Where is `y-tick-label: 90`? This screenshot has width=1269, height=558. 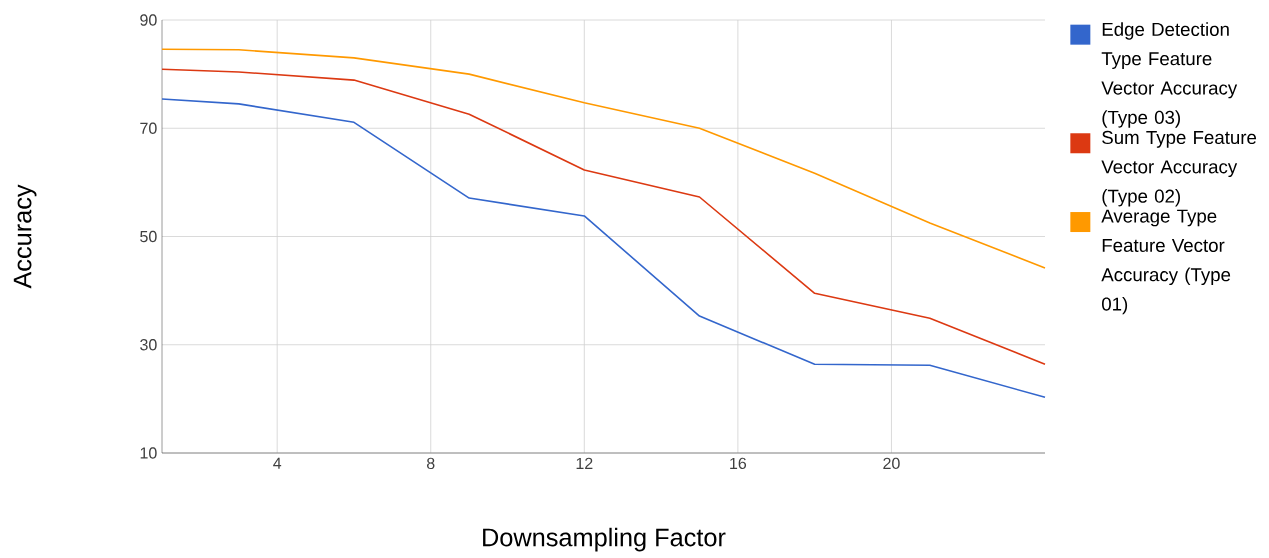 y-tick-label: 90 is located at coordinates (148, 20).